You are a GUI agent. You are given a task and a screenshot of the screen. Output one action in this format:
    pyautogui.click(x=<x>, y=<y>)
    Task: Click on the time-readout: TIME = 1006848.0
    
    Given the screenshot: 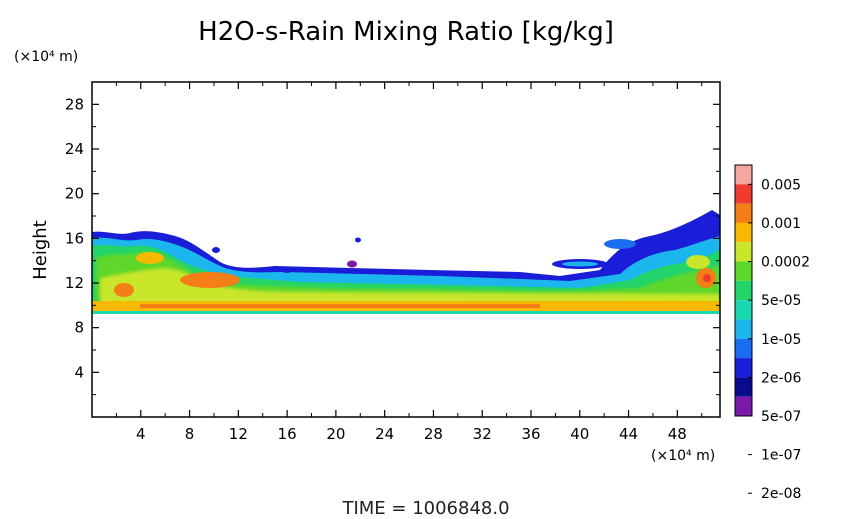 What is the action you would take?
    pyautogui.click(x=425, y=508)
    